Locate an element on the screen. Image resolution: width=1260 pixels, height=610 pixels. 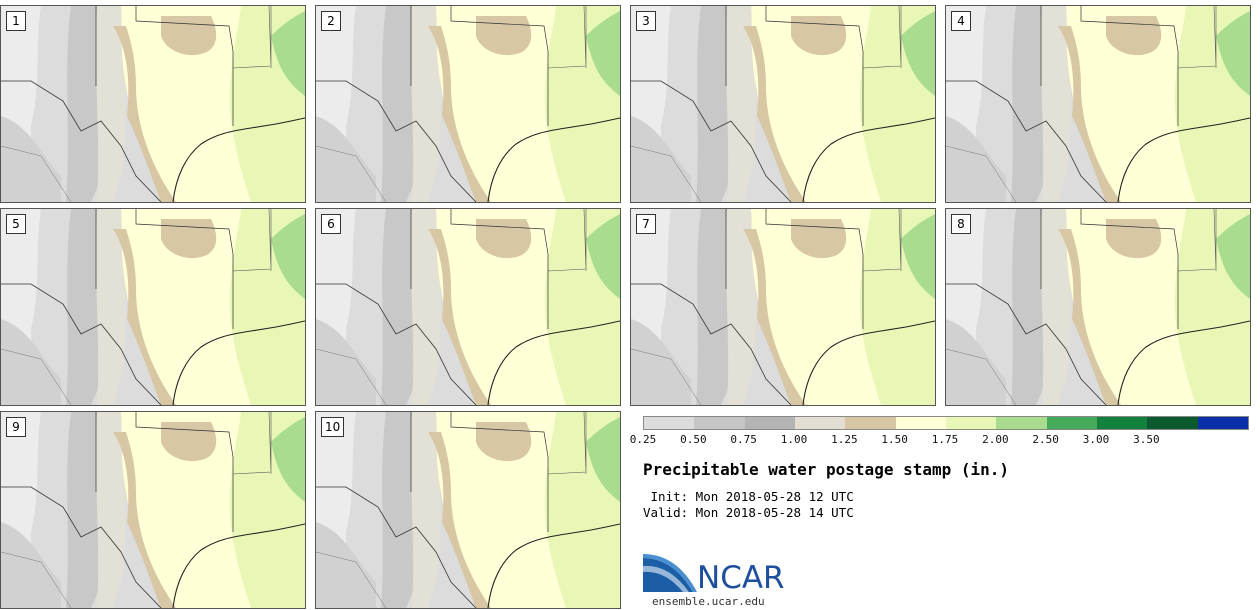
colorbar-tick-label: 1.00 is located at coordinates (794, 439).